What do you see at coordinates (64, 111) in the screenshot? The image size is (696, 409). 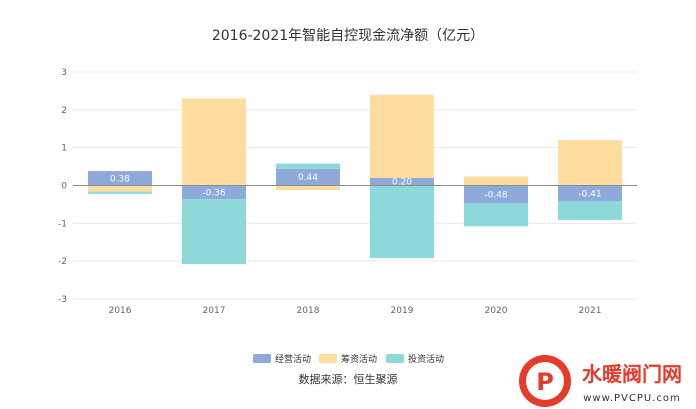 I see `y-tick-label: 2` at bounding box center [64, 111].